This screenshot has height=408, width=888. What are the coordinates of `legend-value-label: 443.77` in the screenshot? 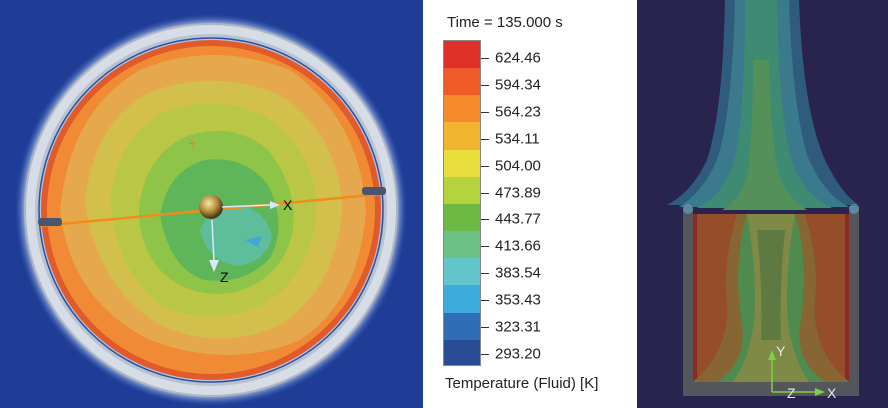 It's located at (518, 219).